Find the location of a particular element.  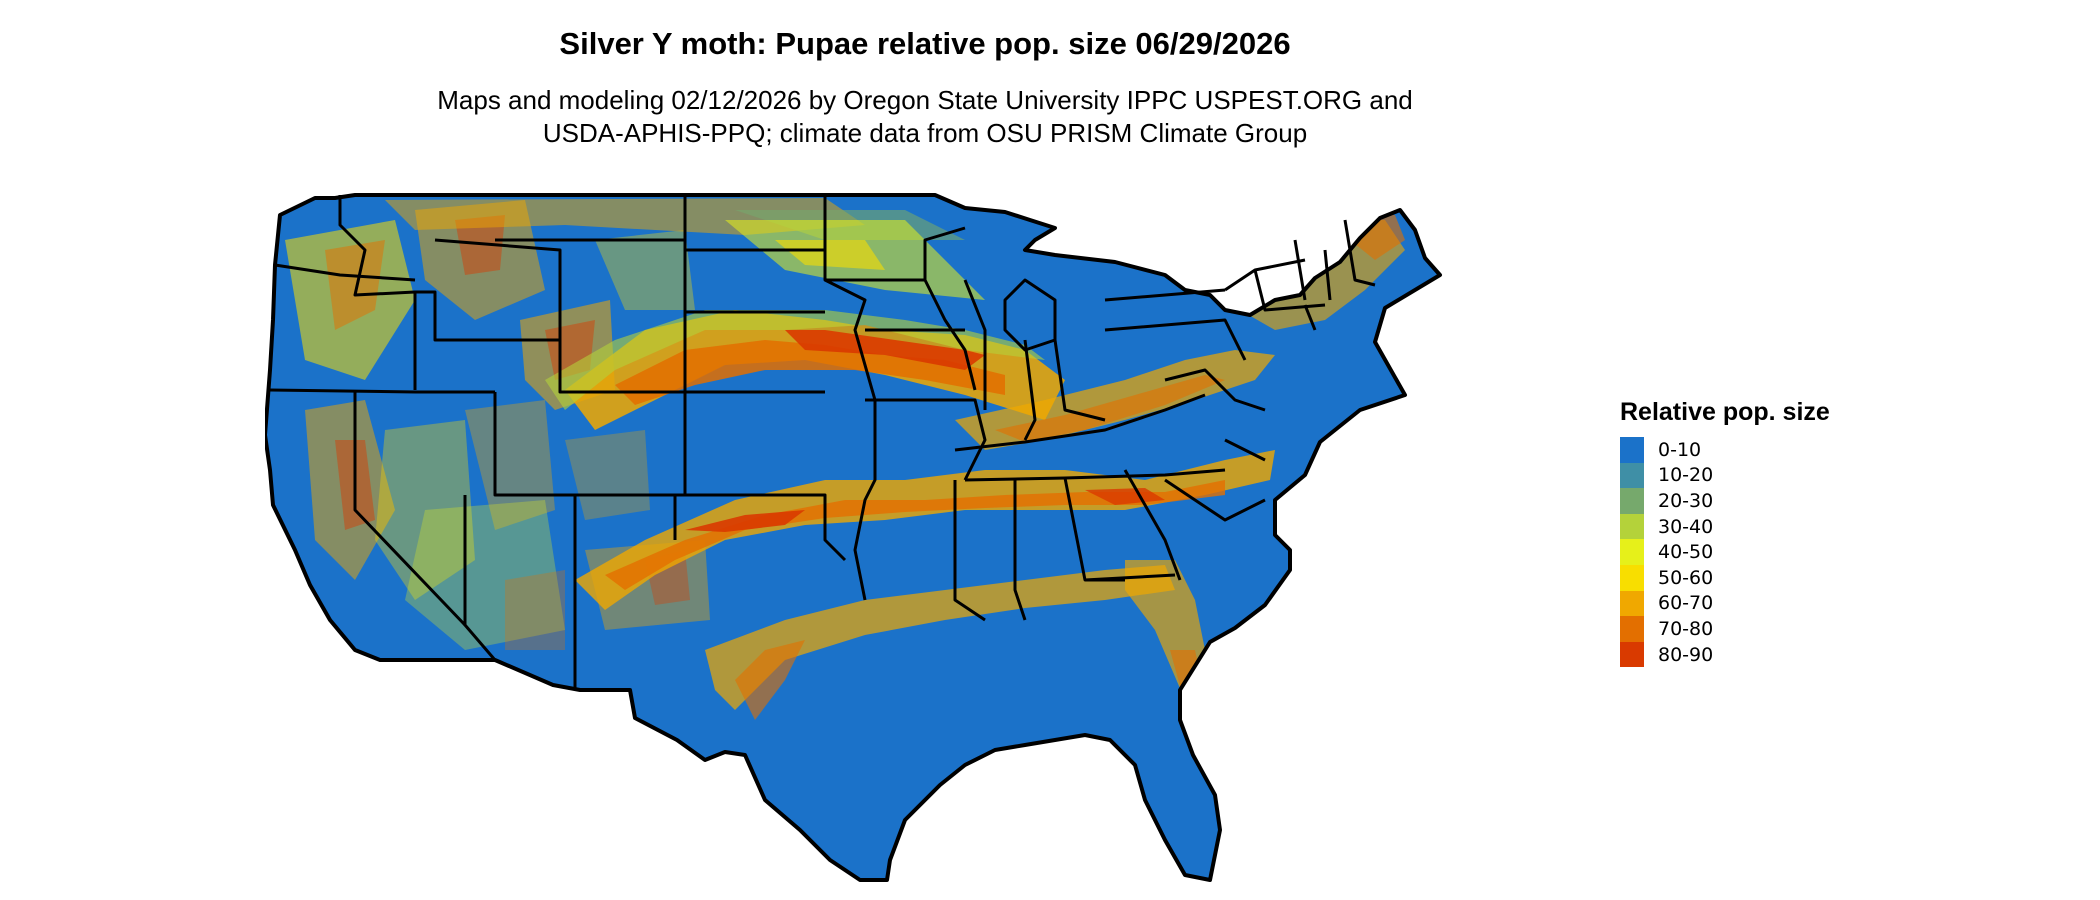

legend-label: 0-10 is located at coordinates (1680, 449).